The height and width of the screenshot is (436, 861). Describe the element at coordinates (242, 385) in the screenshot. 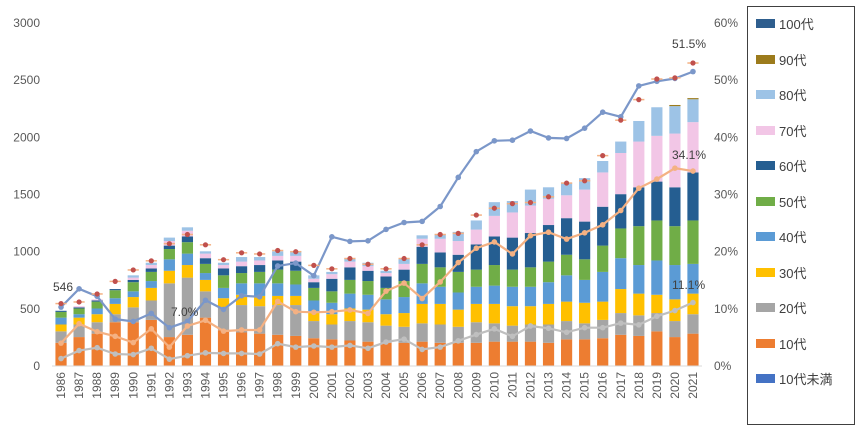

I see `x-tick-label: 1996` at that location.